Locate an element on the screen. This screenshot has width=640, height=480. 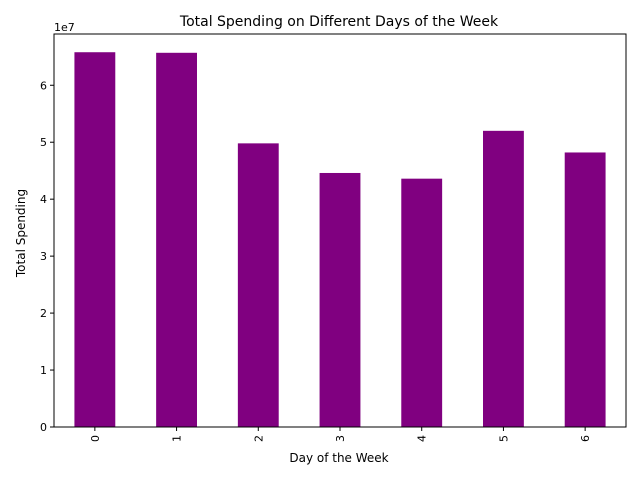
y-axis-label: Total Spending is located at coordinates (21, 233).